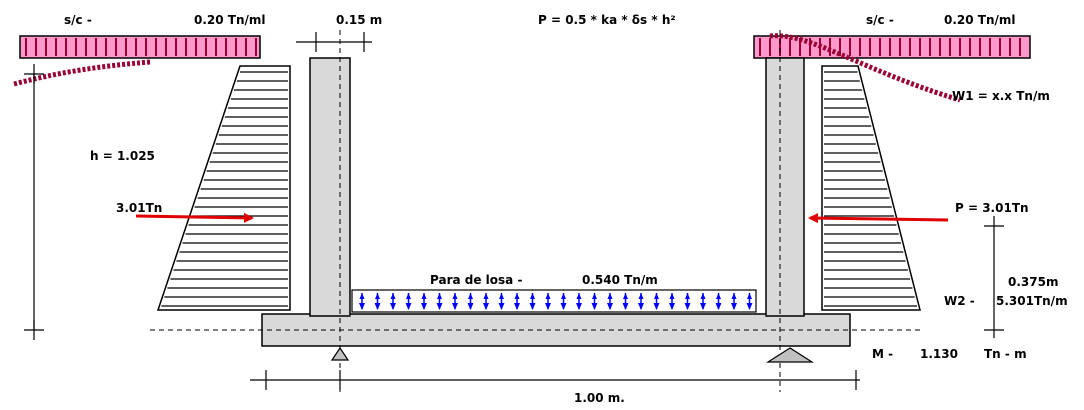 The height and width of the screenshot is (410, 1084). What do you see at coordinates (607, 20) in the screenshot?
I see `pressure-formula: P = 0.5 * ka * δs * h²` at bounding box center [607, 20].